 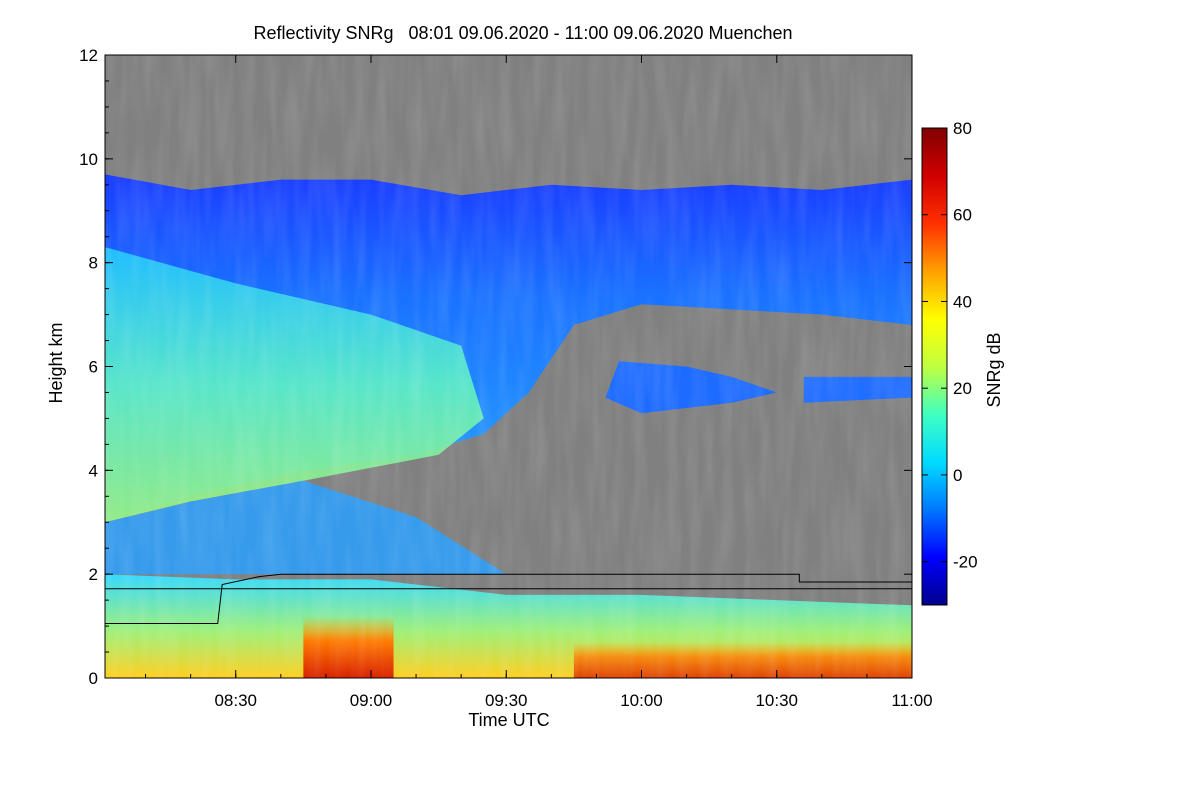 I want to click on y-tick-label: 12, so click(x=88, y=55).